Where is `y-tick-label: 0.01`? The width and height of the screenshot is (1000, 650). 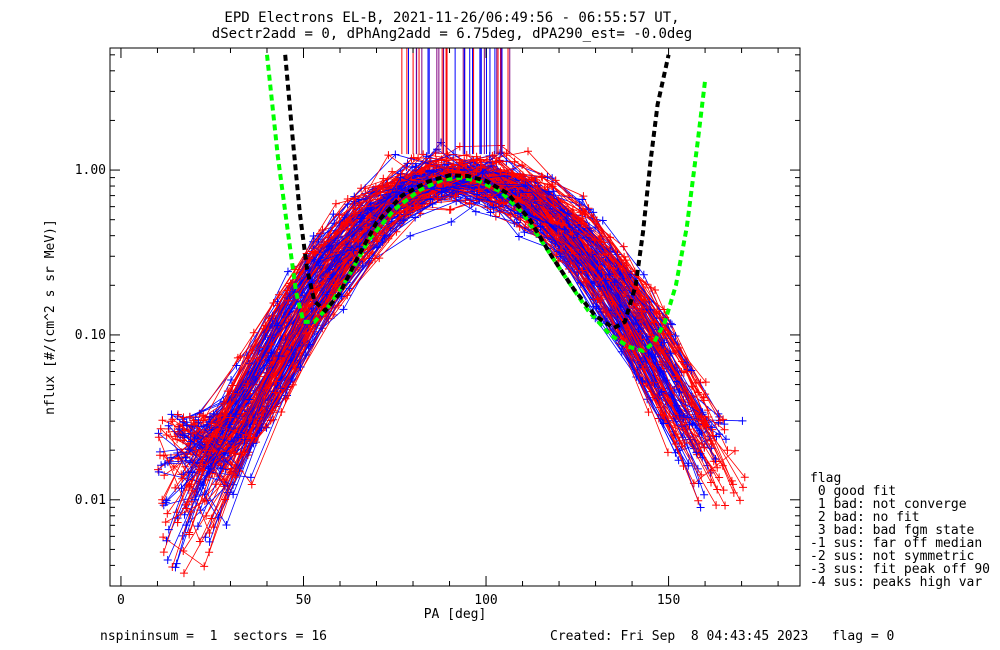
y-tick-label: 0.01 is located at coordinates (90, 500).